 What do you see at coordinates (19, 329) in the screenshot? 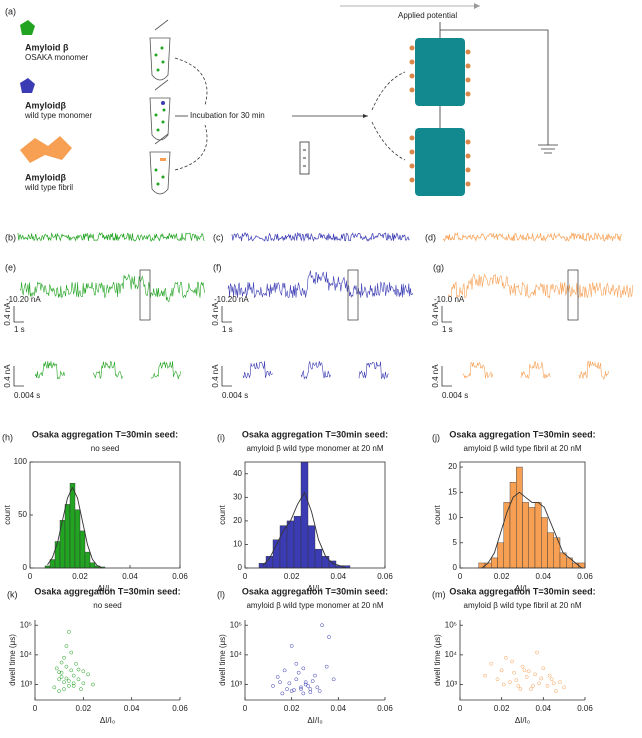
I see `time-scale: 1 s` at bounding box center [19, 329].